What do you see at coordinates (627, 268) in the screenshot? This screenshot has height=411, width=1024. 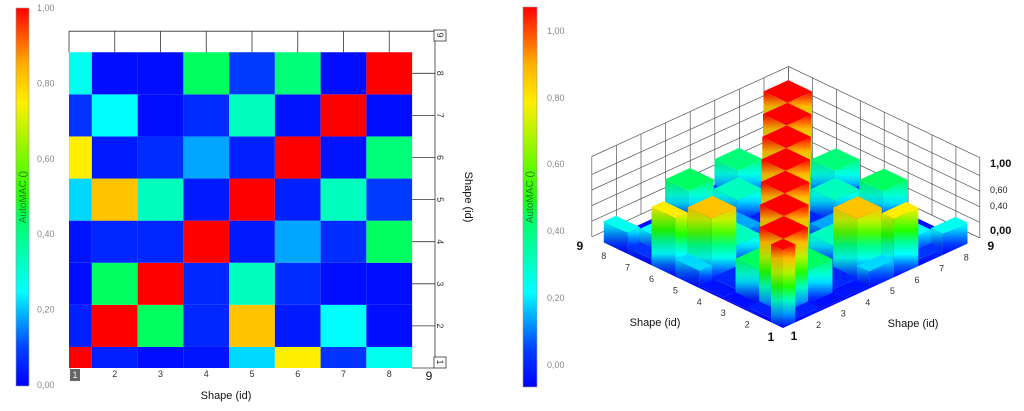 I see `x-tick-label: 7` at bounding box center [627, 268].